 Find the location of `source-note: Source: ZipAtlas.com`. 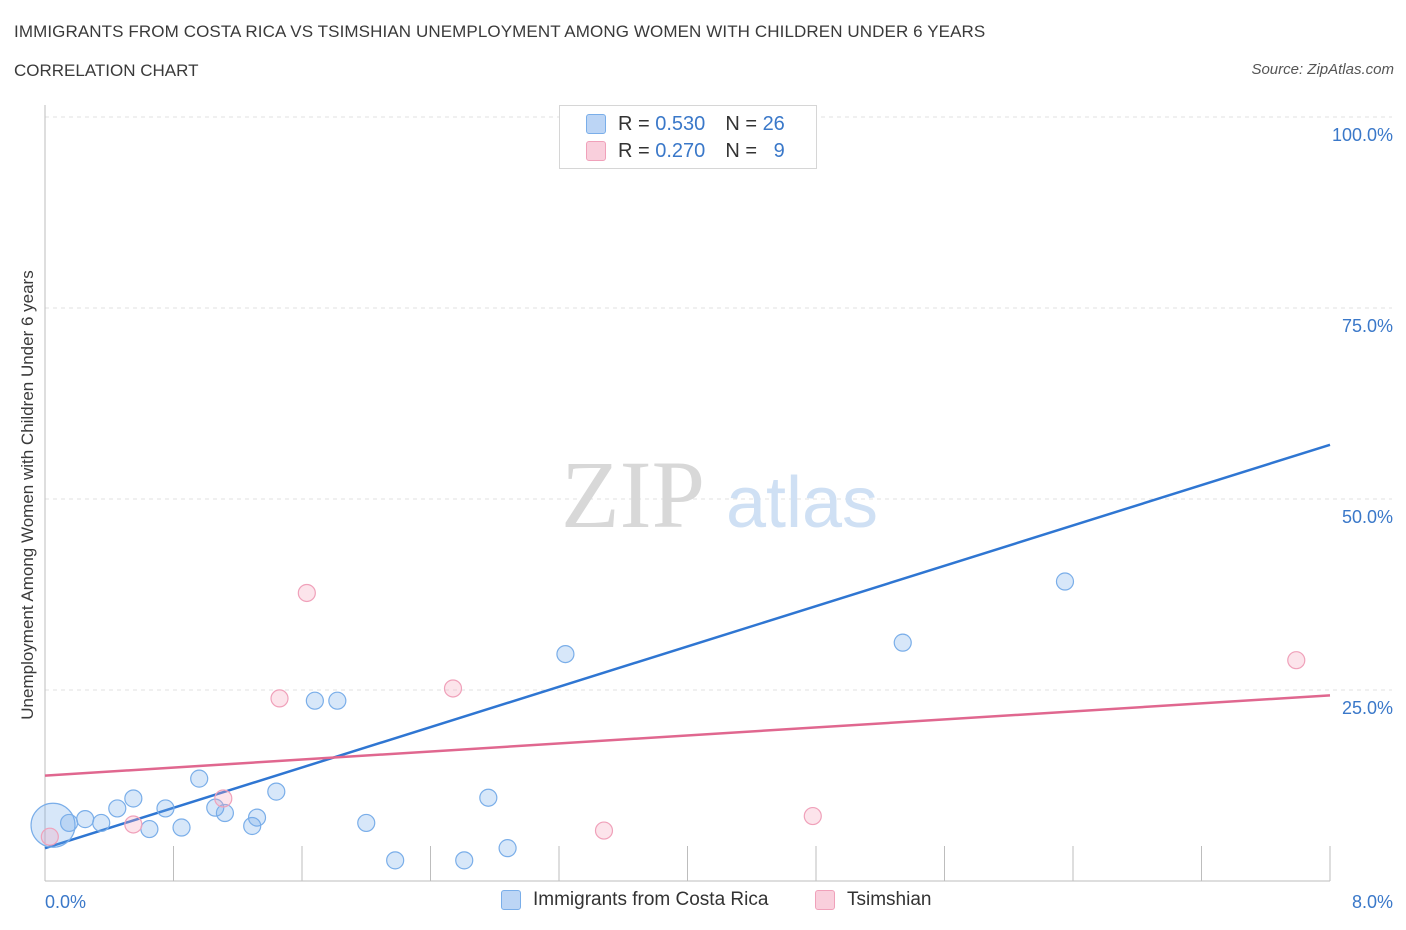

source-note: Source: ZipAtlas.com is located at coordinates (1322, 69).